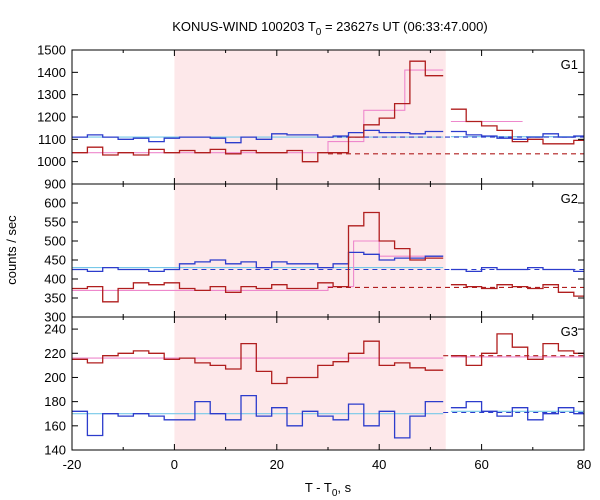 The width and height of the screenshot is (600, 500). What do you see at coordinates (584, 464) in the screenshot?
I see `x-tick-label: 80` at bounding box center [584, 464].